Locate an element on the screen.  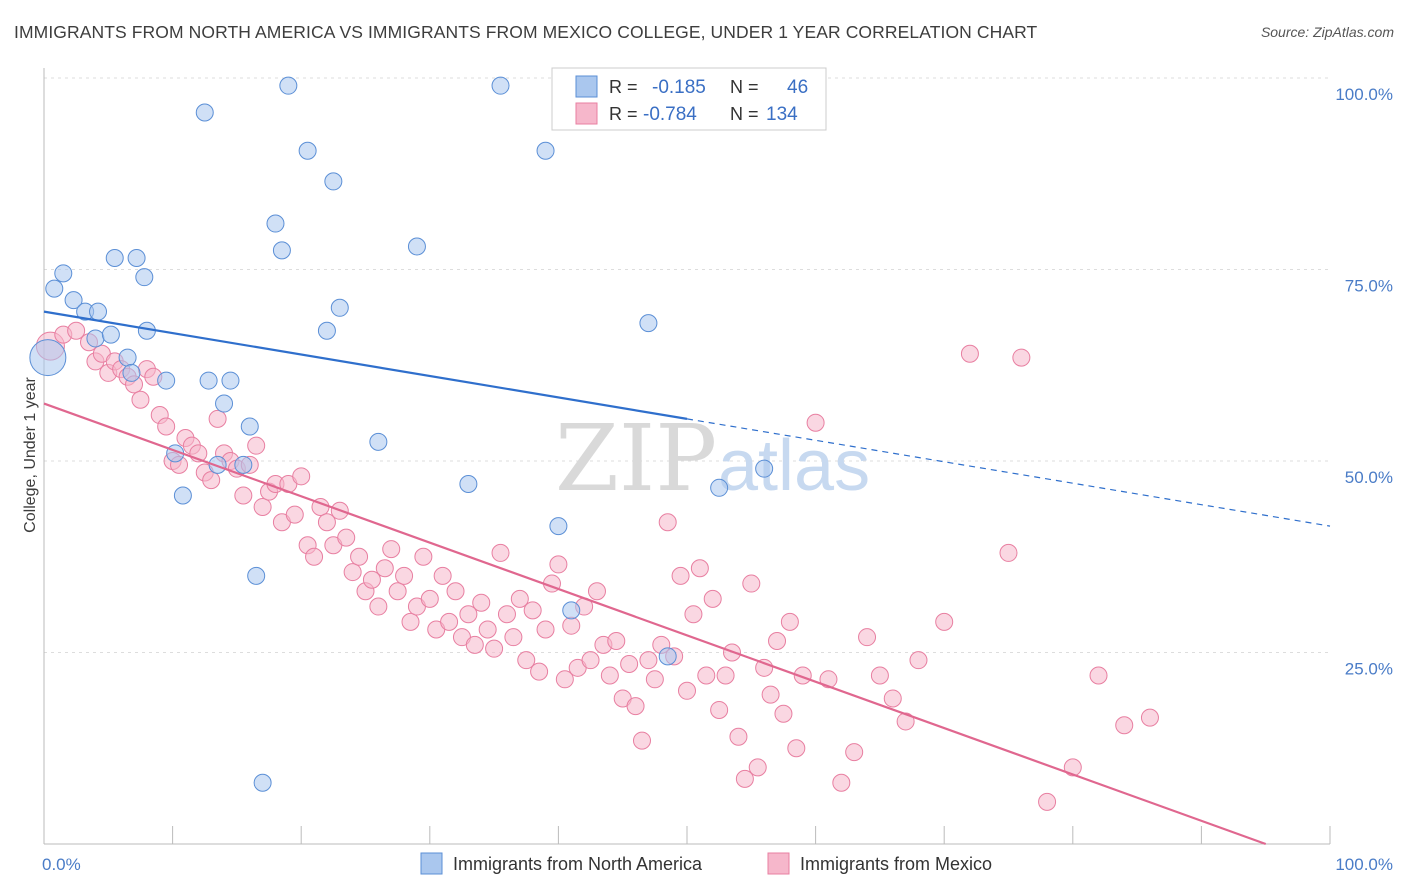
source-label: Source: ZipAtlas.com is located at coordinates (1327, 32).